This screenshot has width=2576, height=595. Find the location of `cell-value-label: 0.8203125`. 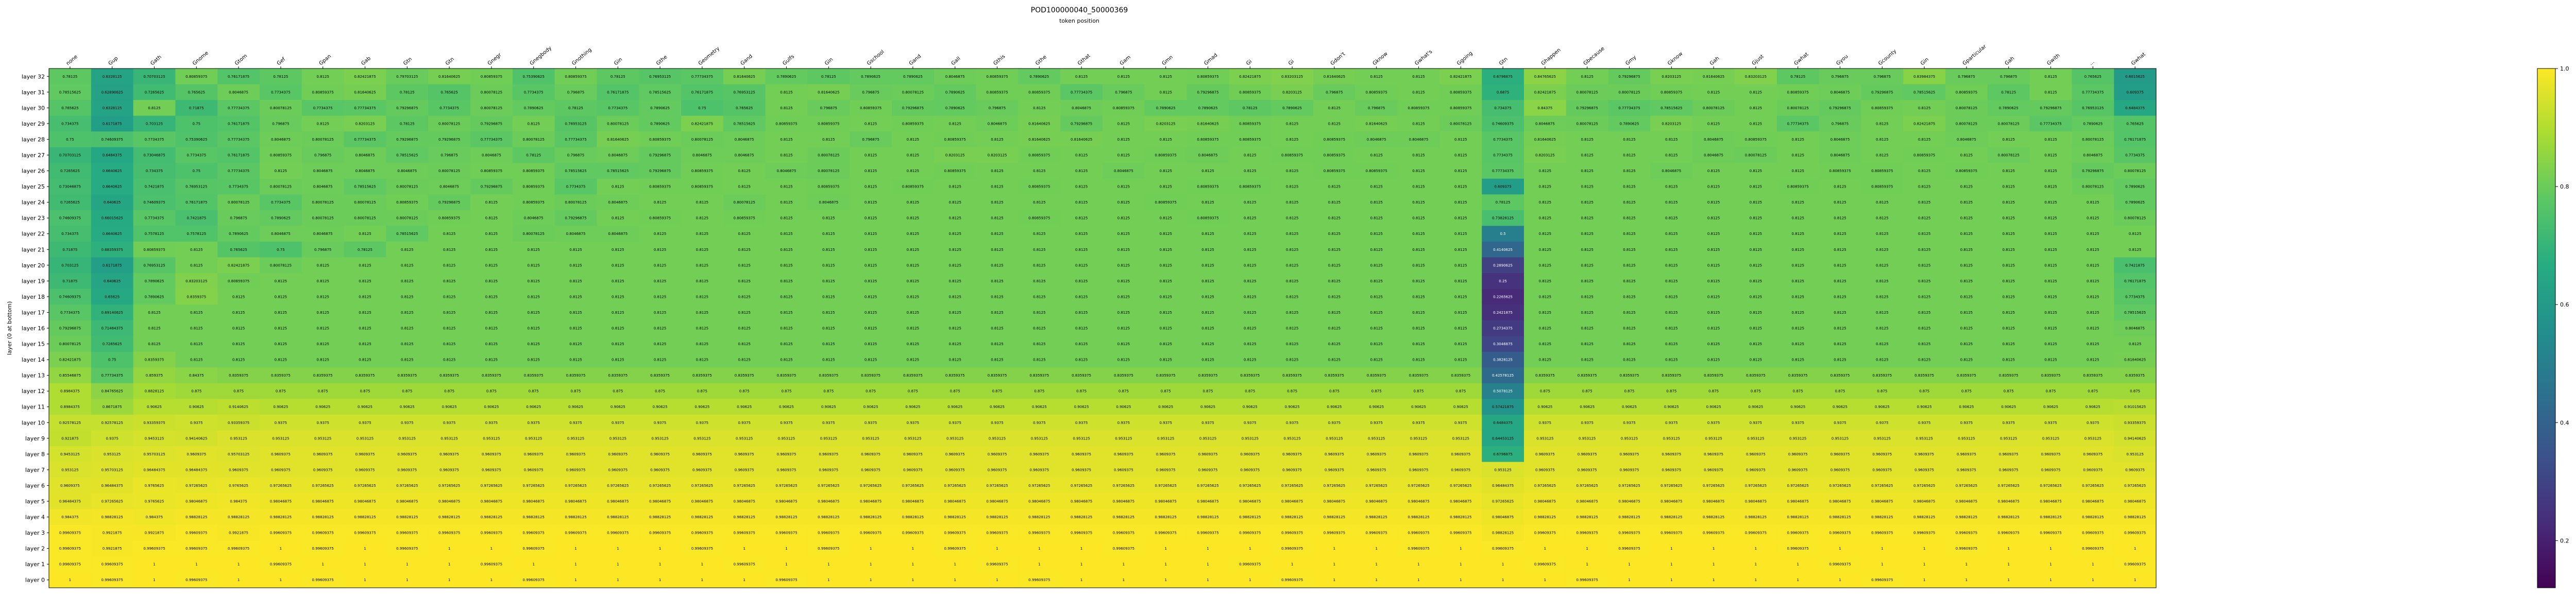

cell-value-label: 0.8203125 is located at coordinates (1545, 156).